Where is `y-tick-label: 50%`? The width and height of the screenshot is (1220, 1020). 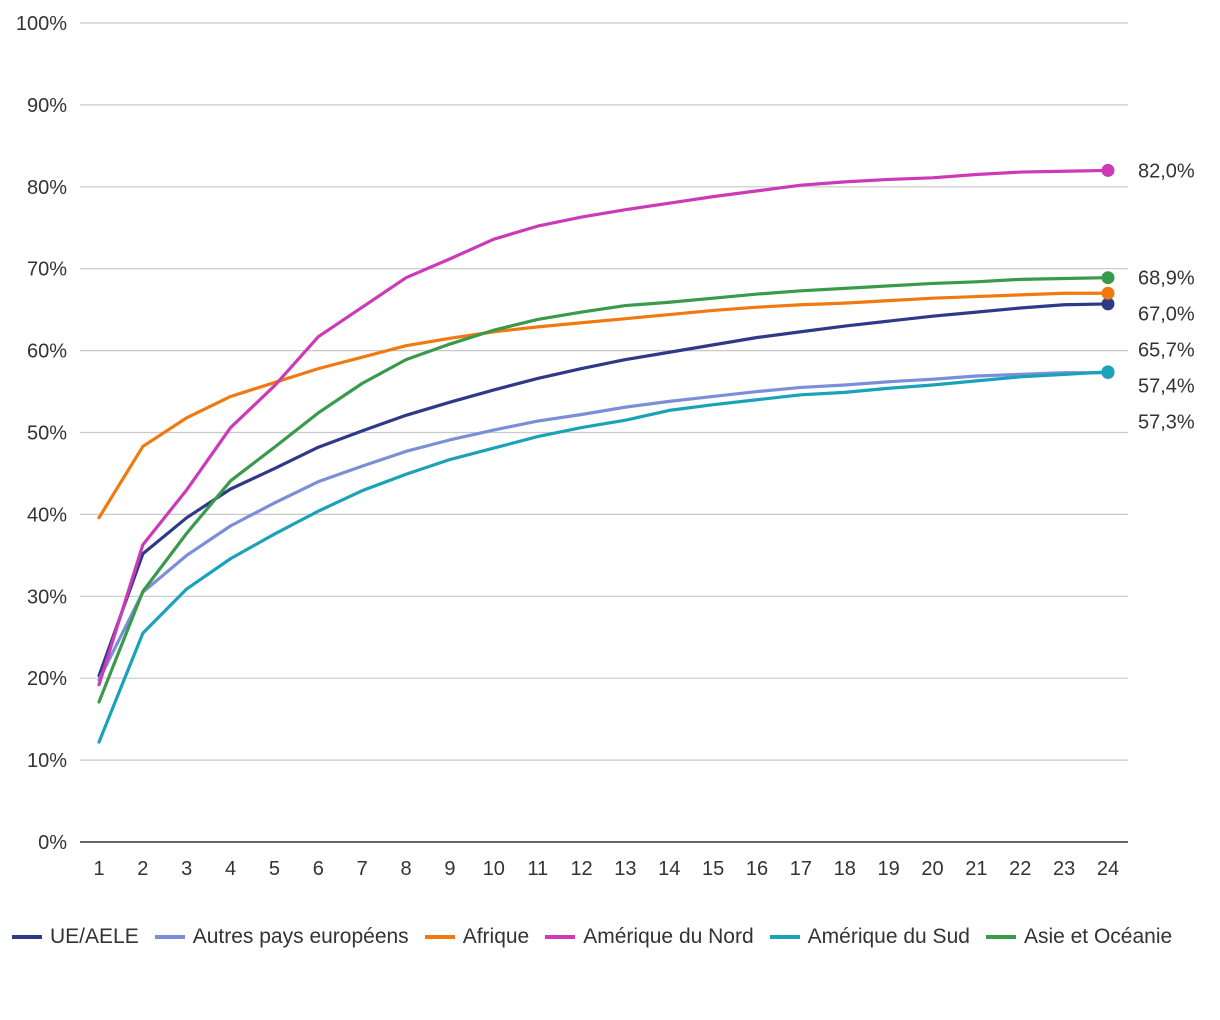 y-tick-label: 50% is located at coordinates (47, 434).